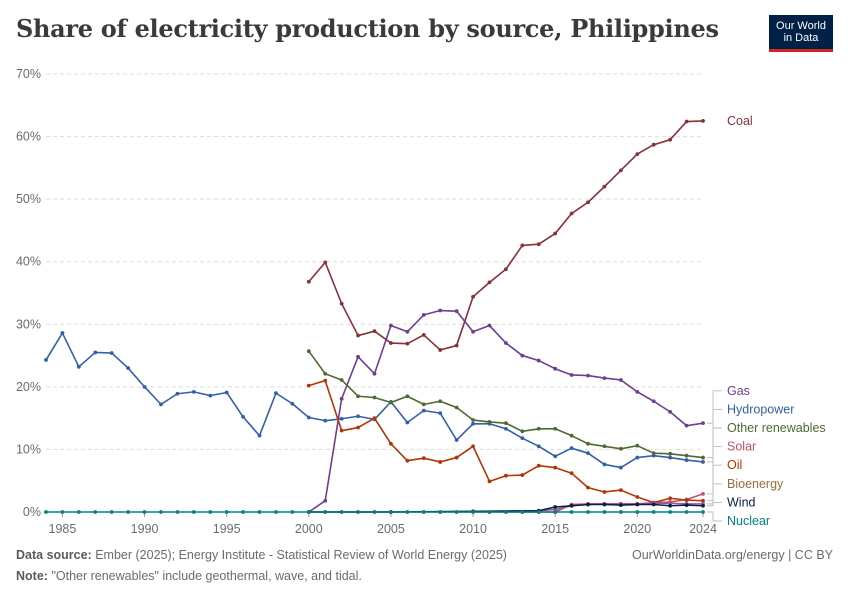 The image size is (850, 600). What do you see at coordinates (555, 529) in the screenshot?
I see `x-tick-label: 2015` at bounding box center [555, 529].